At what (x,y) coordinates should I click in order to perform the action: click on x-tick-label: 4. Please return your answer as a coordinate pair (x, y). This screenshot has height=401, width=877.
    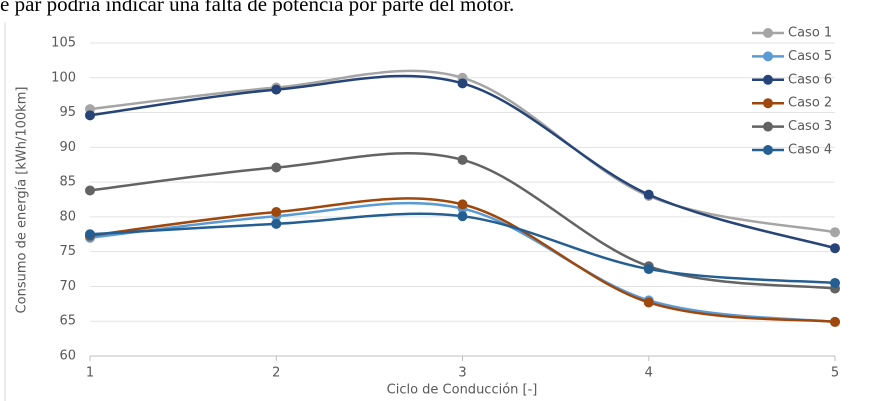
    Looking at the image, I should click on (649, 373).